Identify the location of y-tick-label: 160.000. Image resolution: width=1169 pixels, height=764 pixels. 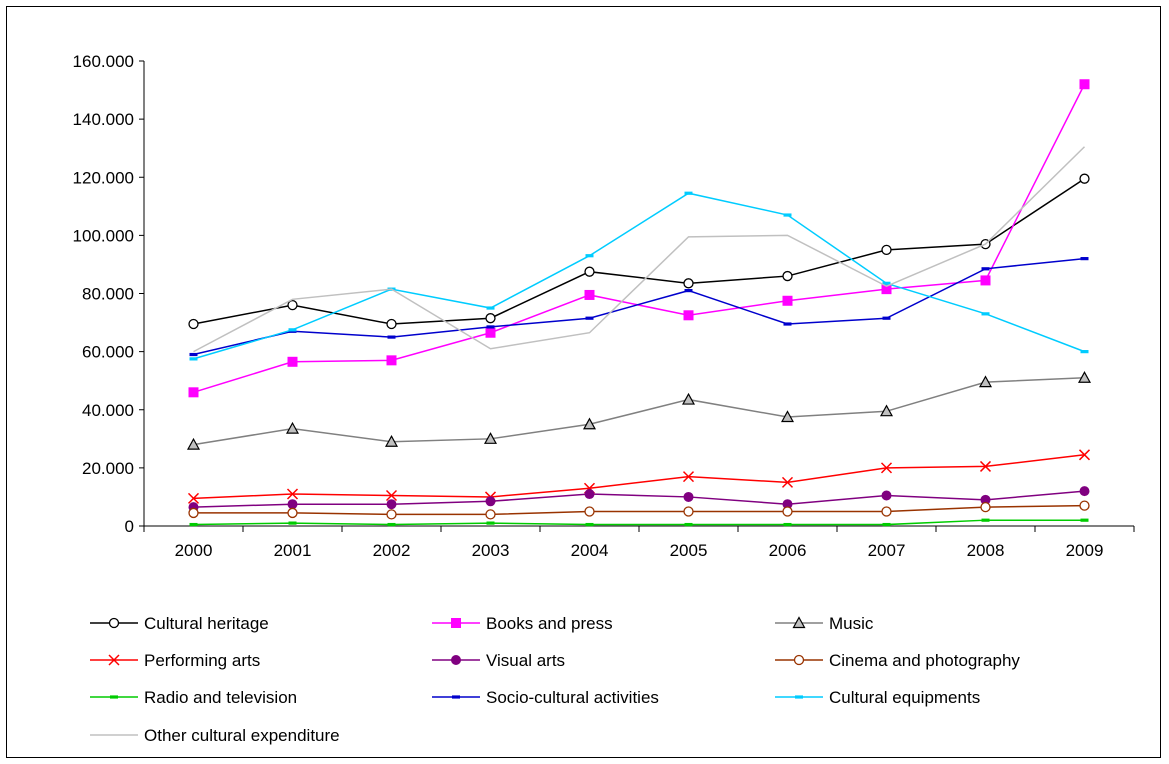
(103, 61).